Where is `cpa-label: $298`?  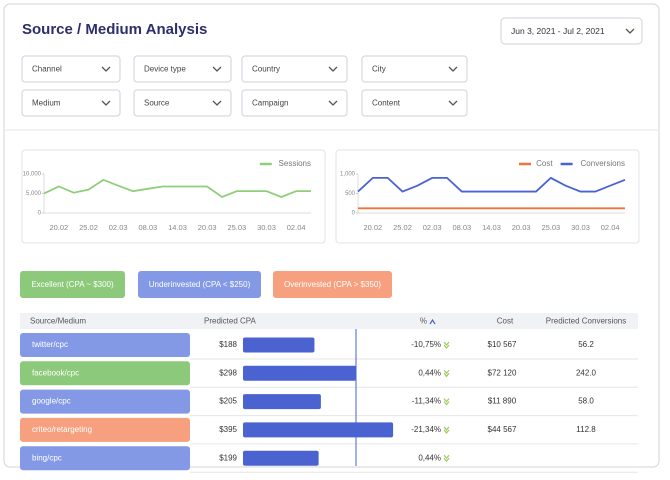 cpa-label: $298 is located at coordinates (228, 372).